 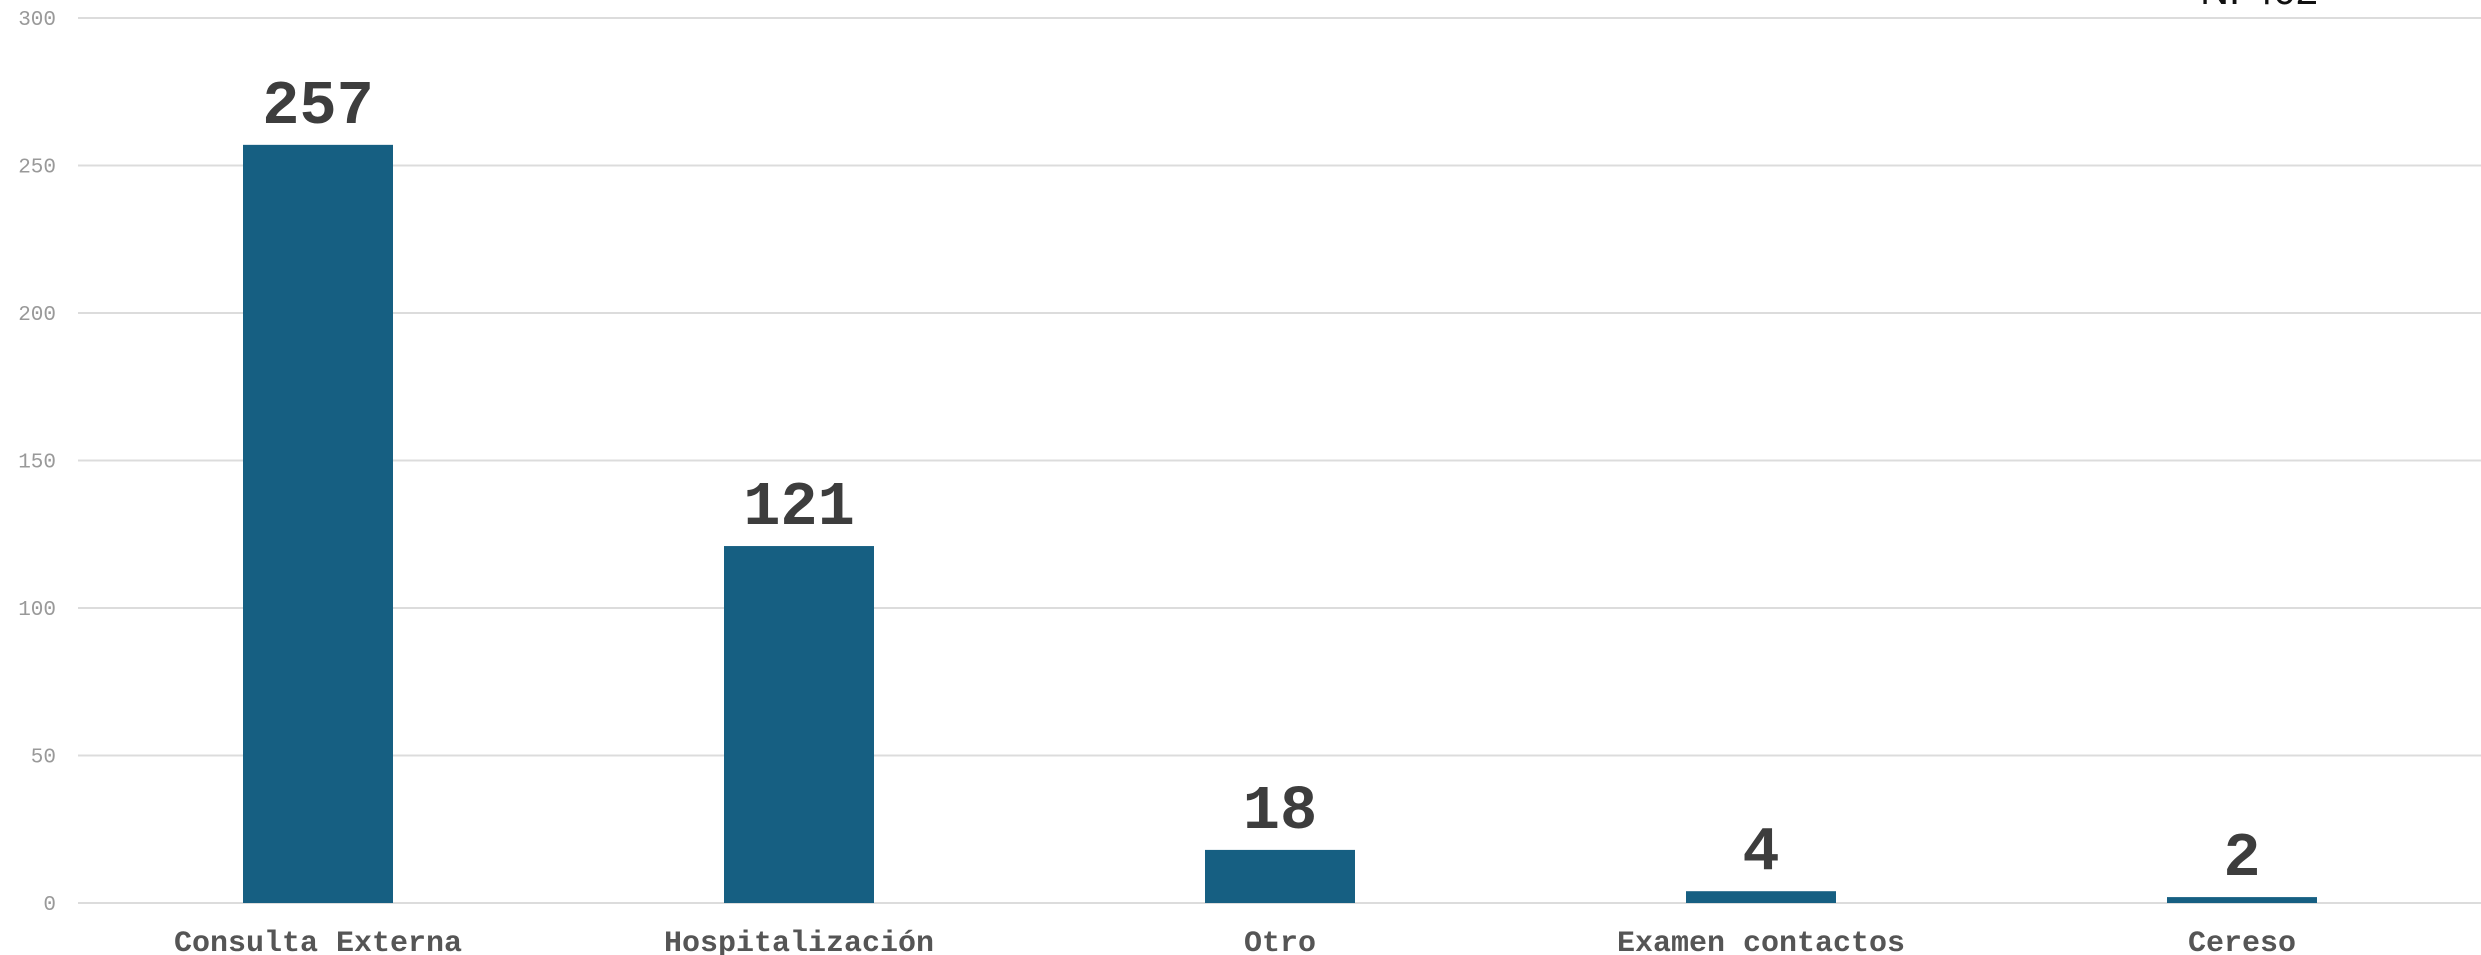 I want to click on y-tick-label: 200, so click(x=37, y=315).